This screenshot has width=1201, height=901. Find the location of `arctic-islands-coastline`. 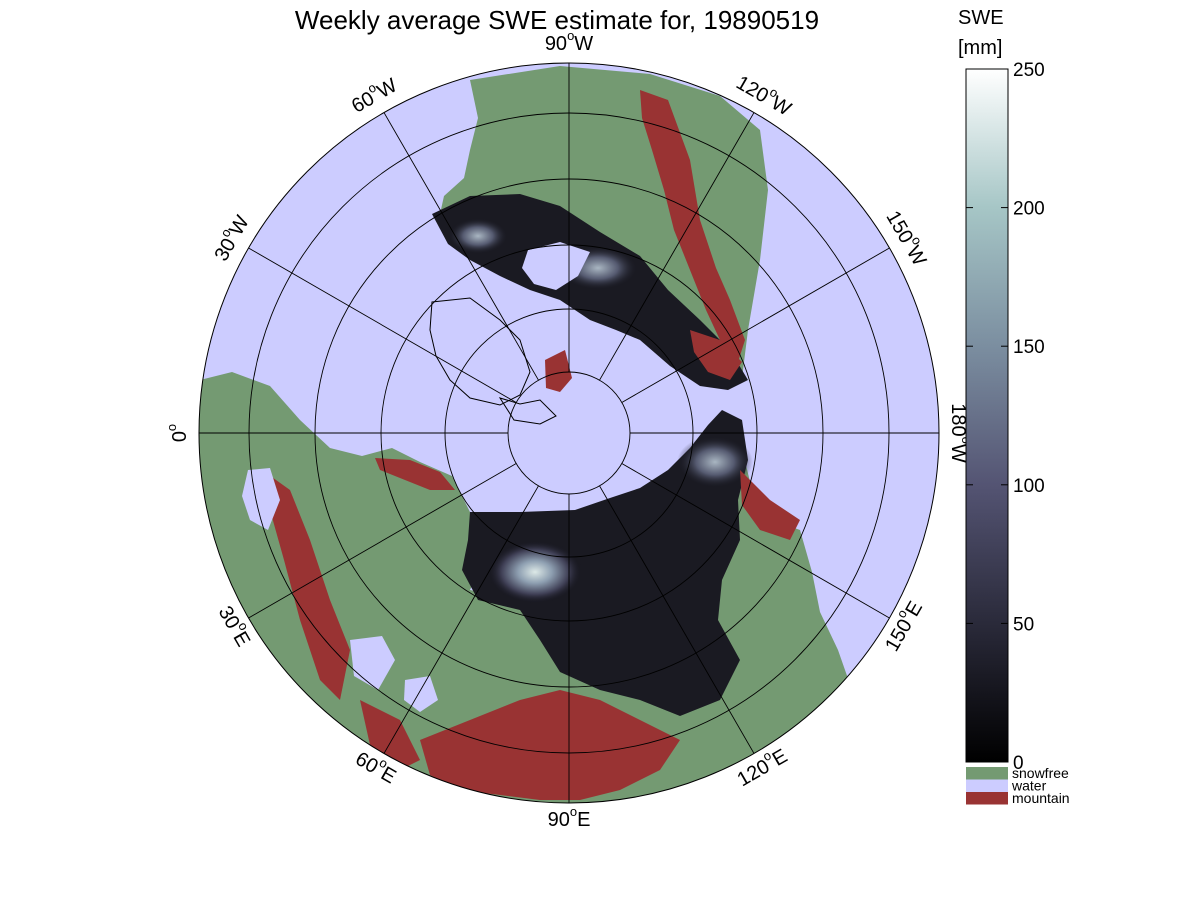

arctic-islands-coastline is located at coordinates (527, 411).